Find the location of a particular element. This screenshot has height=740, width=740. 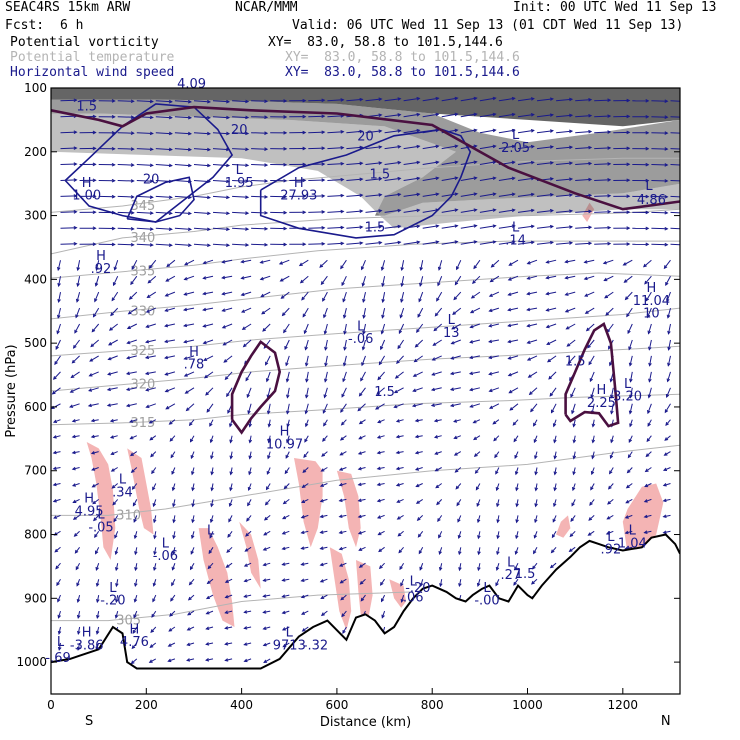

theta-label: 320 is located at coordinates (143, 385).